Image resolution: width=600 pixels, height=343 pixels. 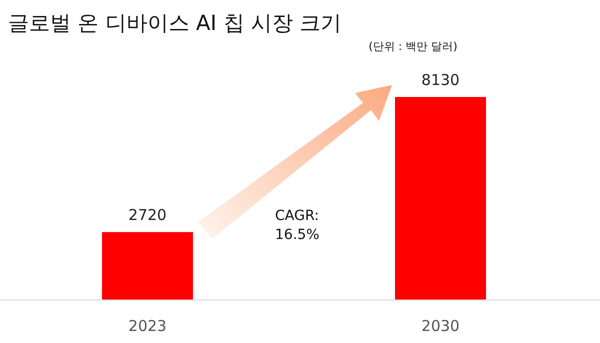 What do you see at coordinates (175, 23) in the screenshot?
I see `chart-title: 글로벌 온 디바이스 AI 칩 시장 크기` at bounding box center [175, 23].